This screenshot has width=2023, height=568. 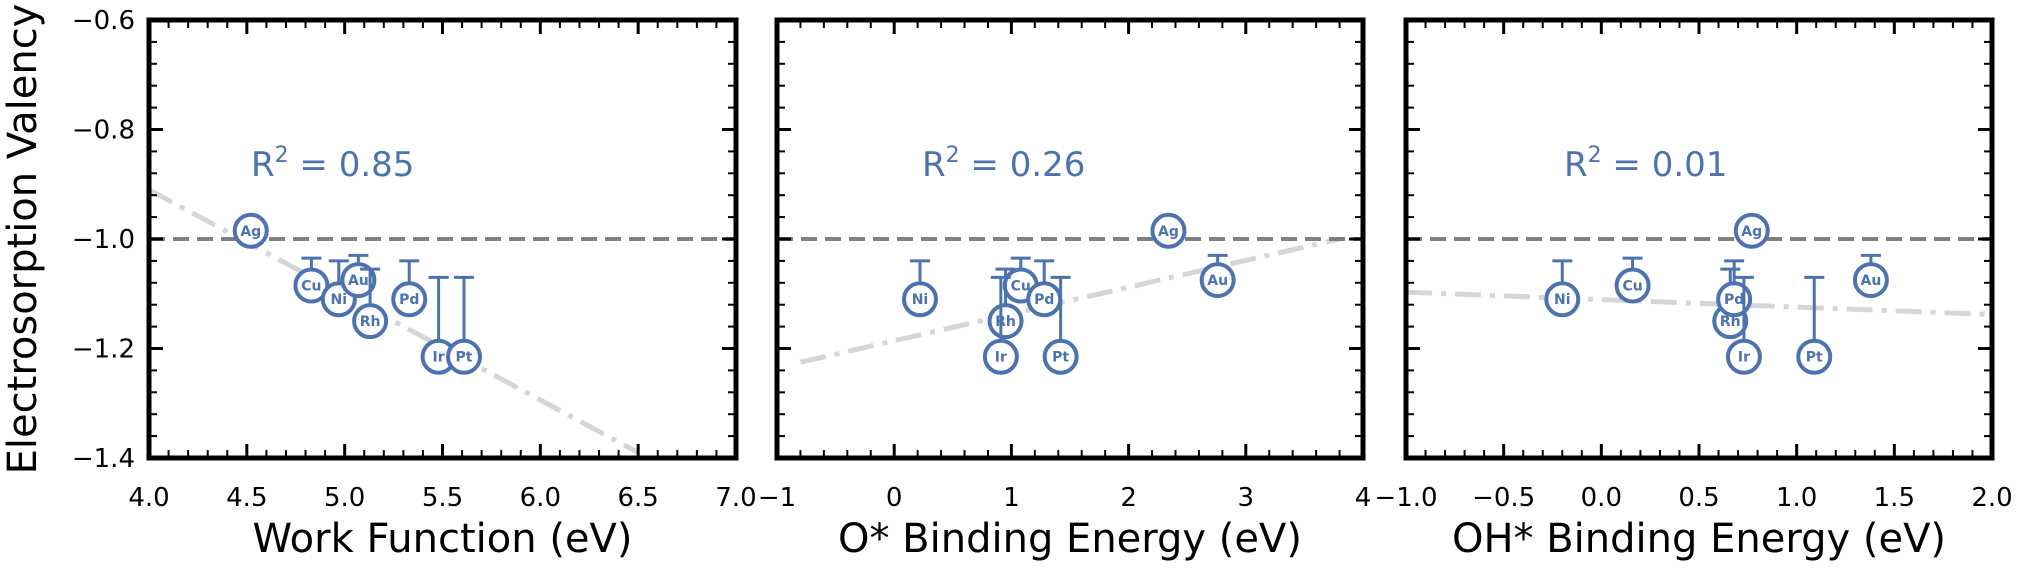 What do you see at coordinates (735, 498) in the screenshot?
I see `x-tick-label: 7.0` at bounding box center [735, 498].